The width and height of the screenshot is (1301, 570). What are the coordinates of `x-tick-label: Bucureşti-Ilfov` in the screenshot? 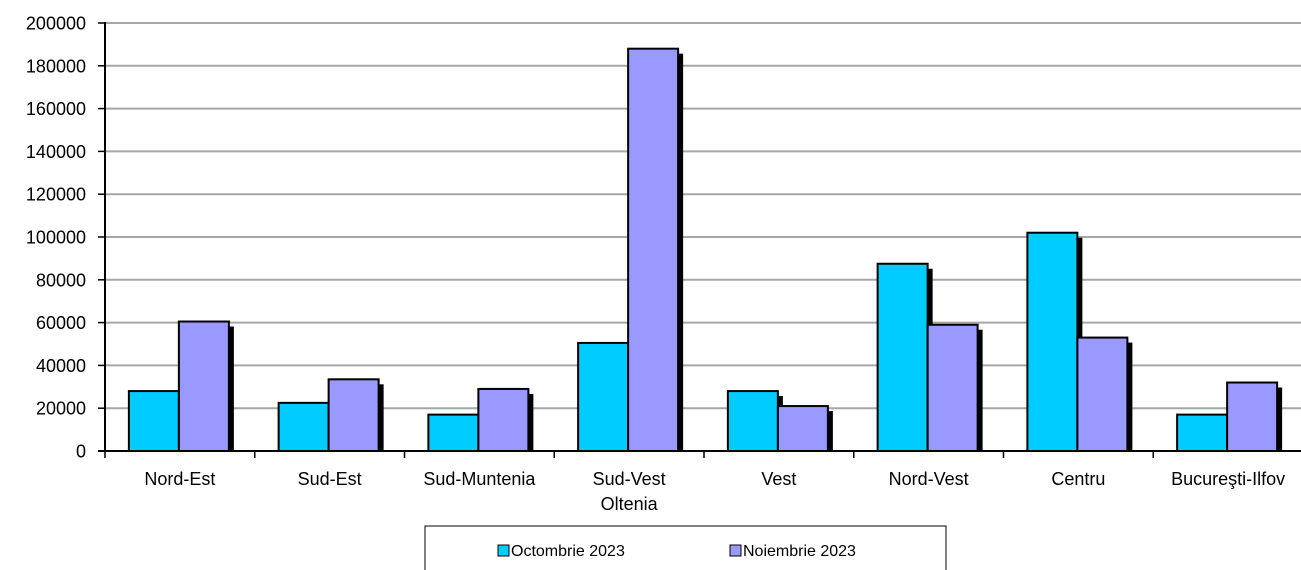 It's located at (1228, 479).